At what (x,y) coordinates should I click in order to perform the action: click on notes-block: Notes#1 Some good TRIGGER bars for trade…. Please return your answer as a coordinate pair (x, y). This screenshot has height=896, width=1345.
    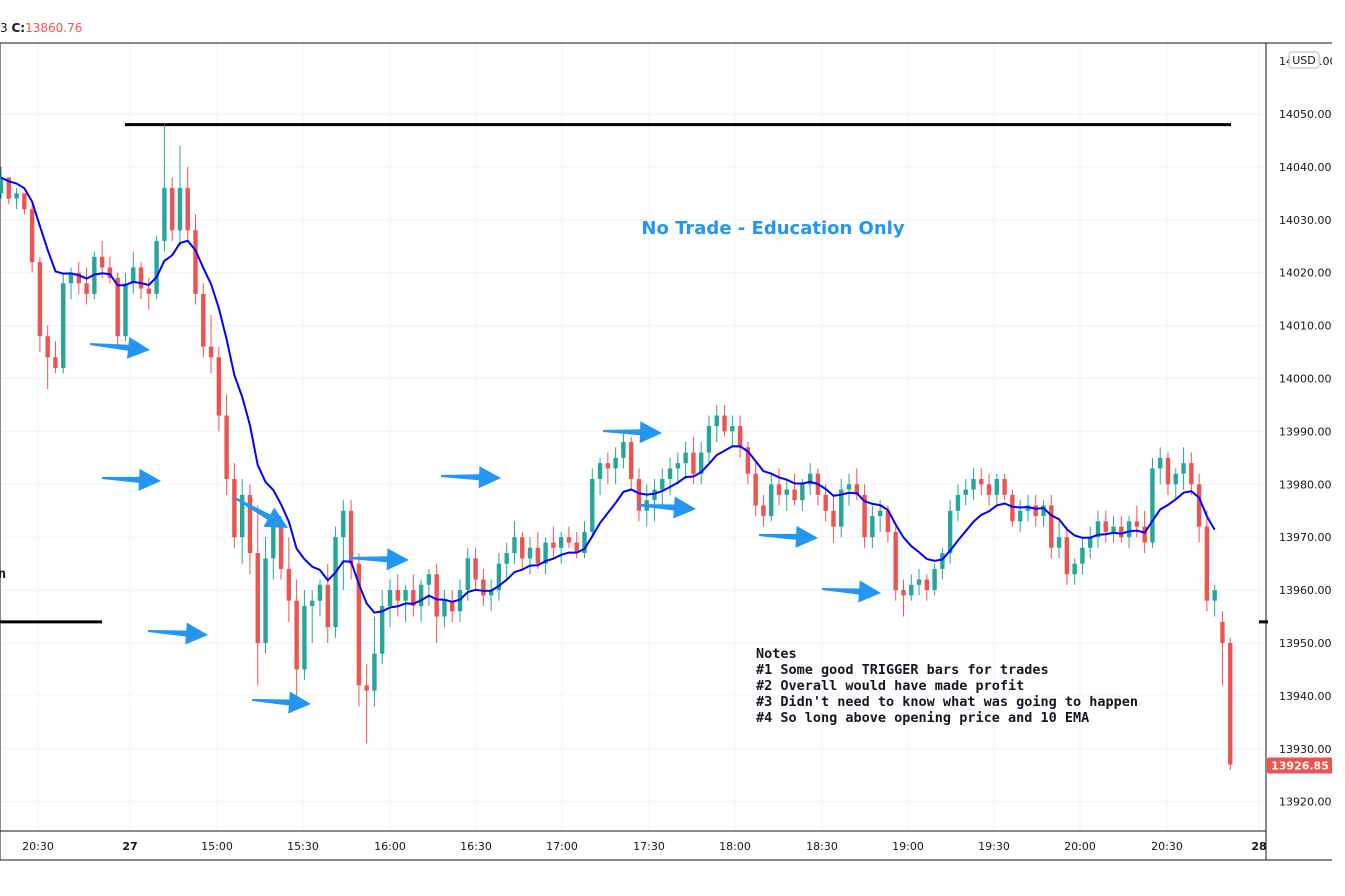
    Looking at the image, I should click on (947, 686).